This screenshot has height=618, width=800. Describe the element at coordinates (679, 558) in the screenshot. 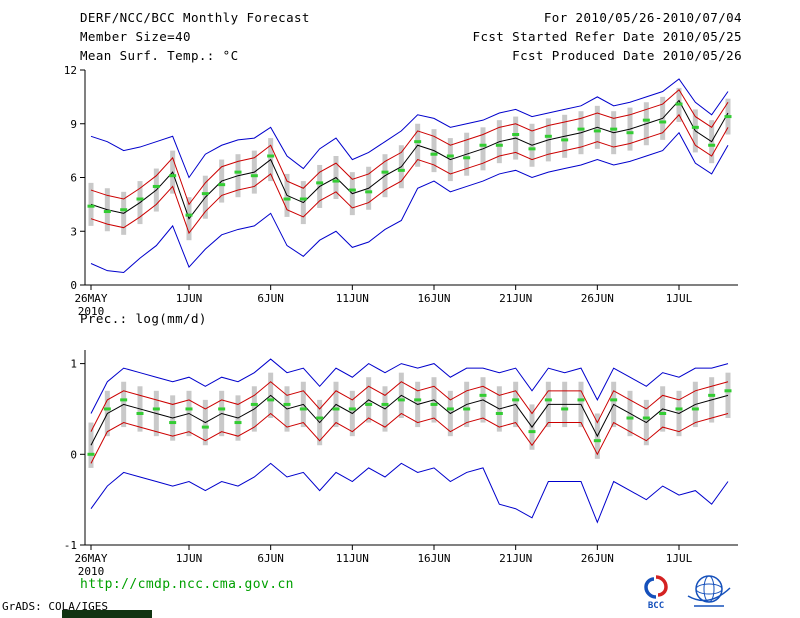

I see `precipitation-panel-xtick: 1JUL` at that location.